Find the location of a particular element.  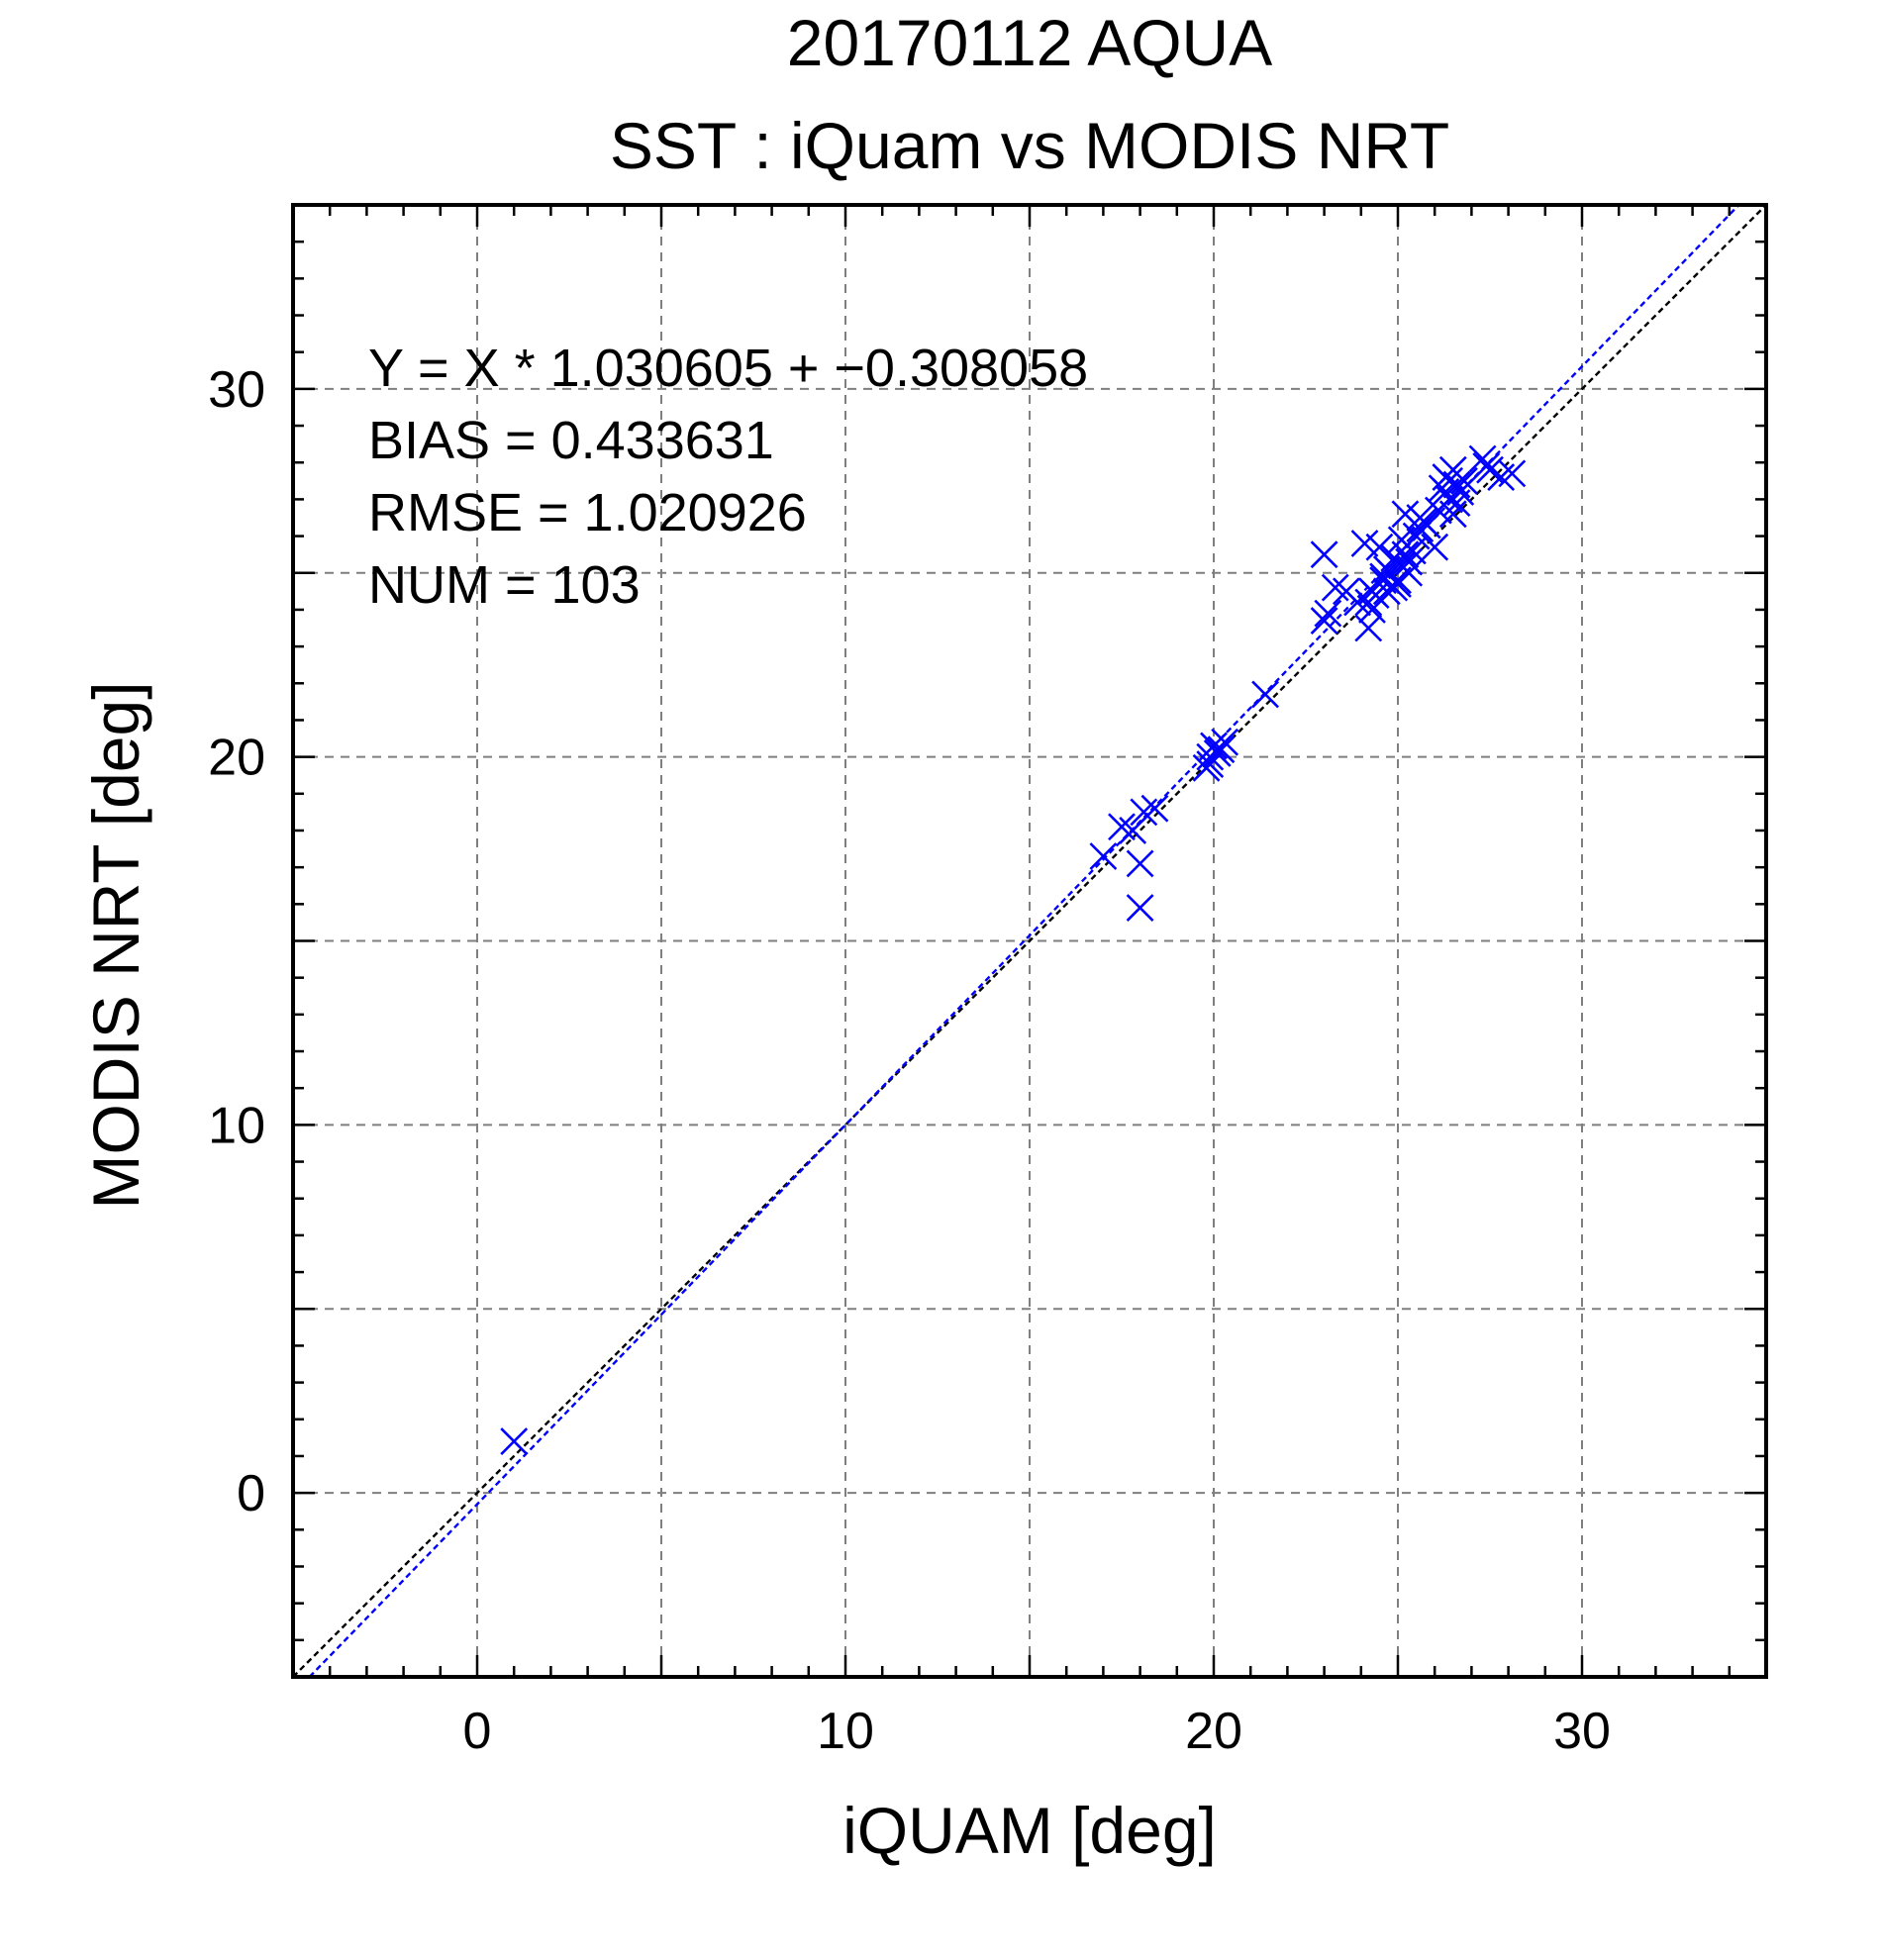

chart-subtitle: SST : iQuam vs MODIS NRT is located at coordinates (1030, 145).